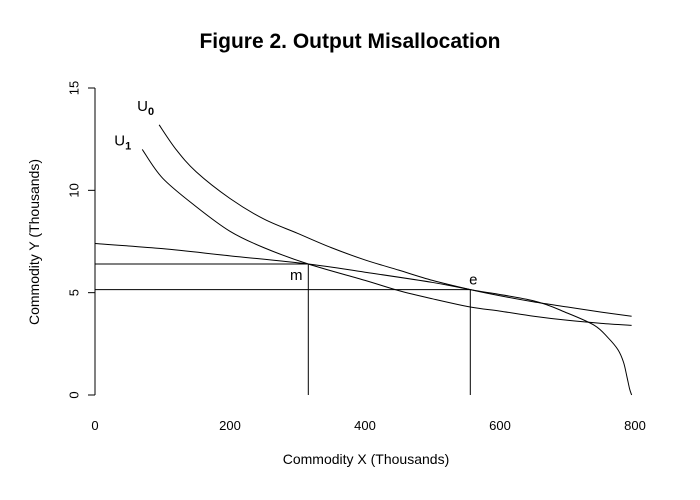 This screenshot has width=700, height=500. What do you see at coordinates (73, 292) in the screenshot?
I see `y-tick-label: 5` at bounding box center [73, 292].